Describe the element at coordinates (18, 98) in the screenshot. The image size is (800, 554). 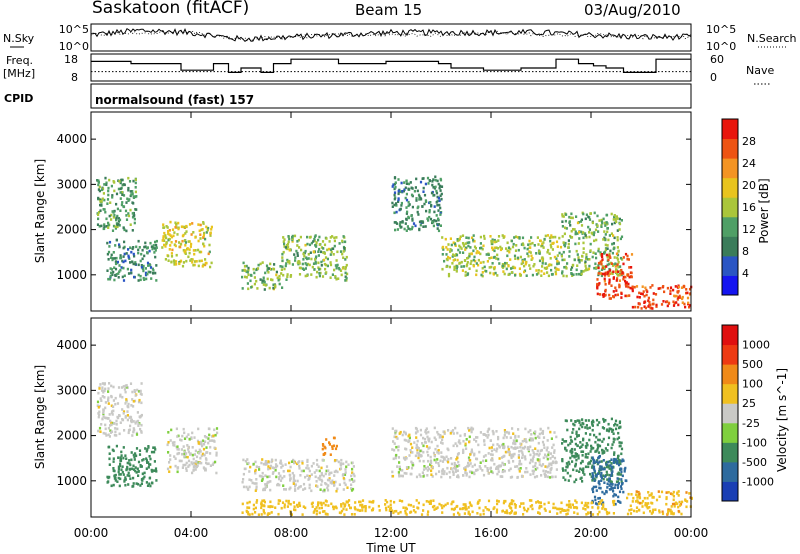
I see `cpid-label: CPID` at that location.